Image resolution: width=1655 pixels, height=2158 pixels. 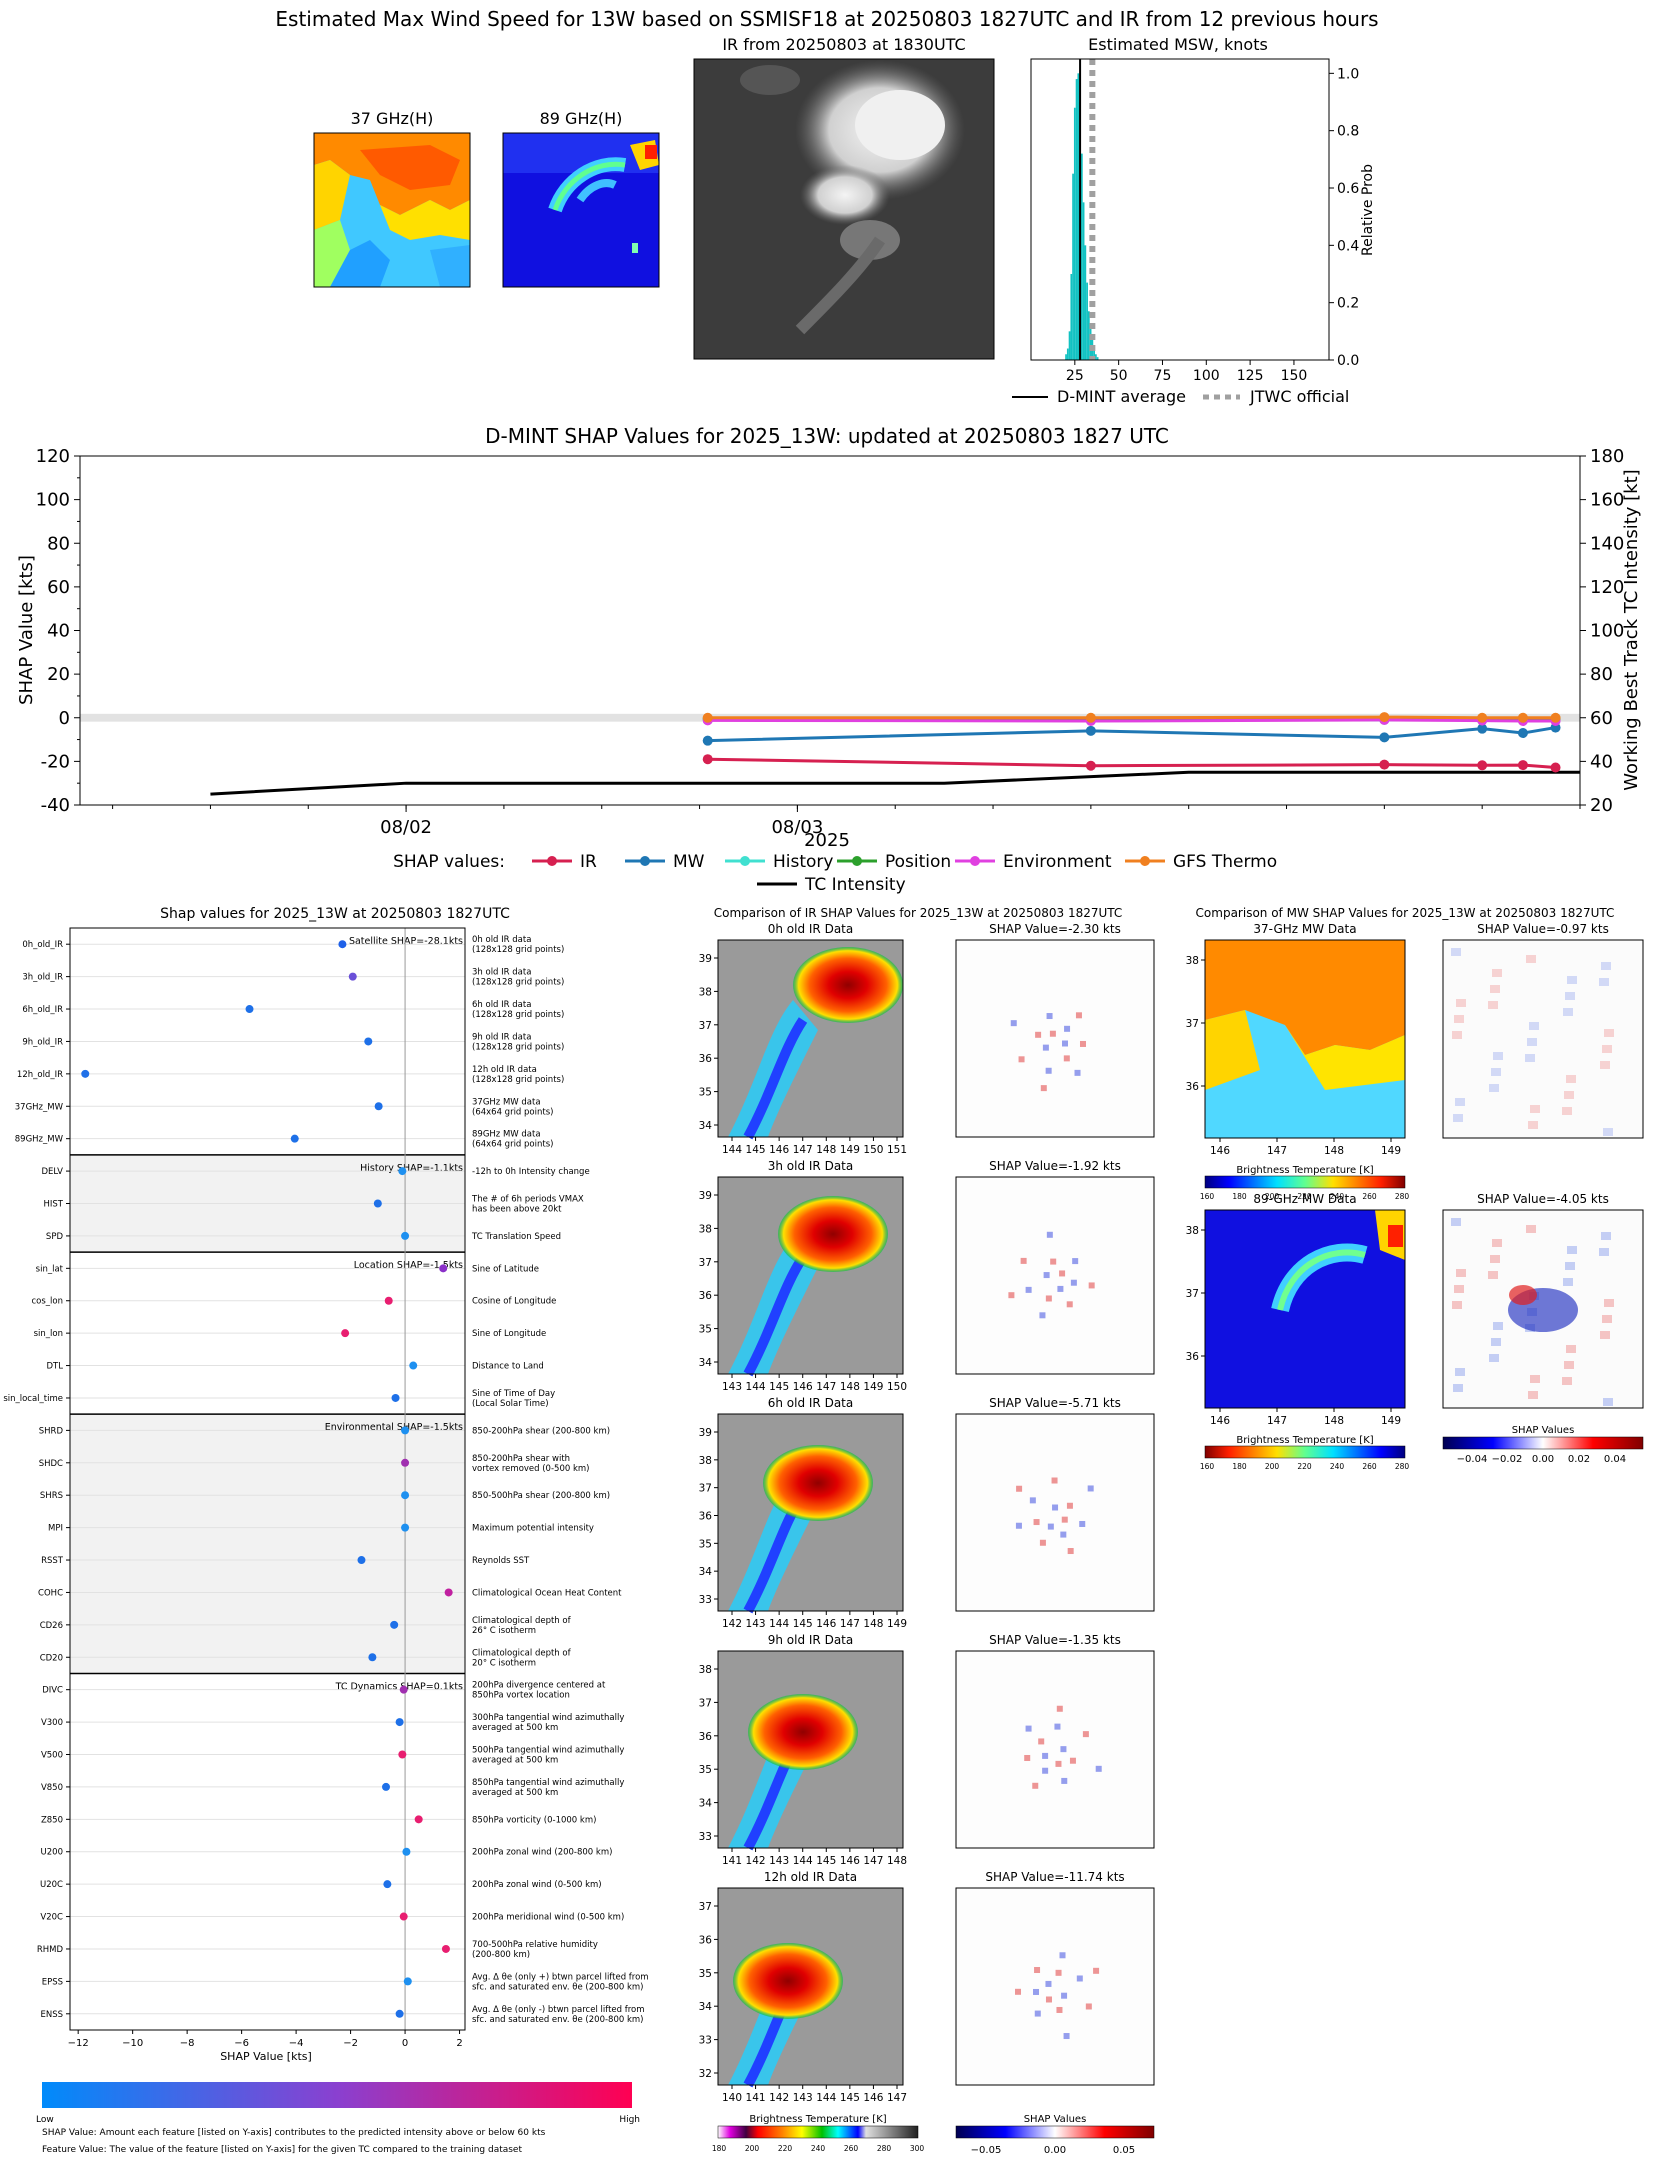 What do you see at coordinates (897, 1387) in the screenshot?
I see `ir-xtick-label: 150` at bounding box center [897, 1387].